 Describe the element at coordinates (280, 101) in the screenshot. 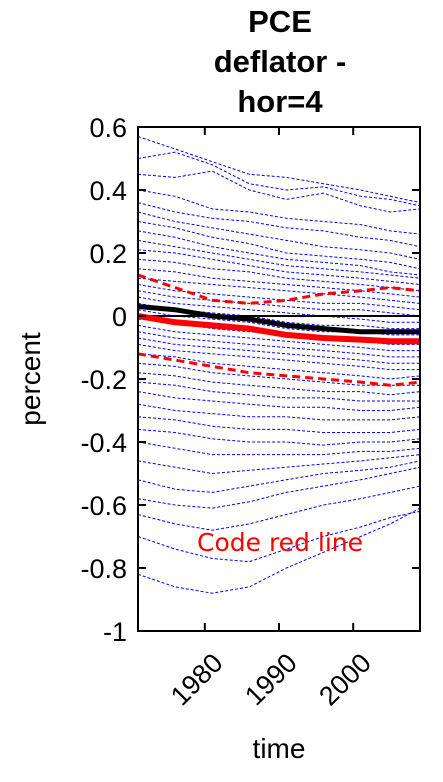

I see `title-line-3: hor=4` at that location.